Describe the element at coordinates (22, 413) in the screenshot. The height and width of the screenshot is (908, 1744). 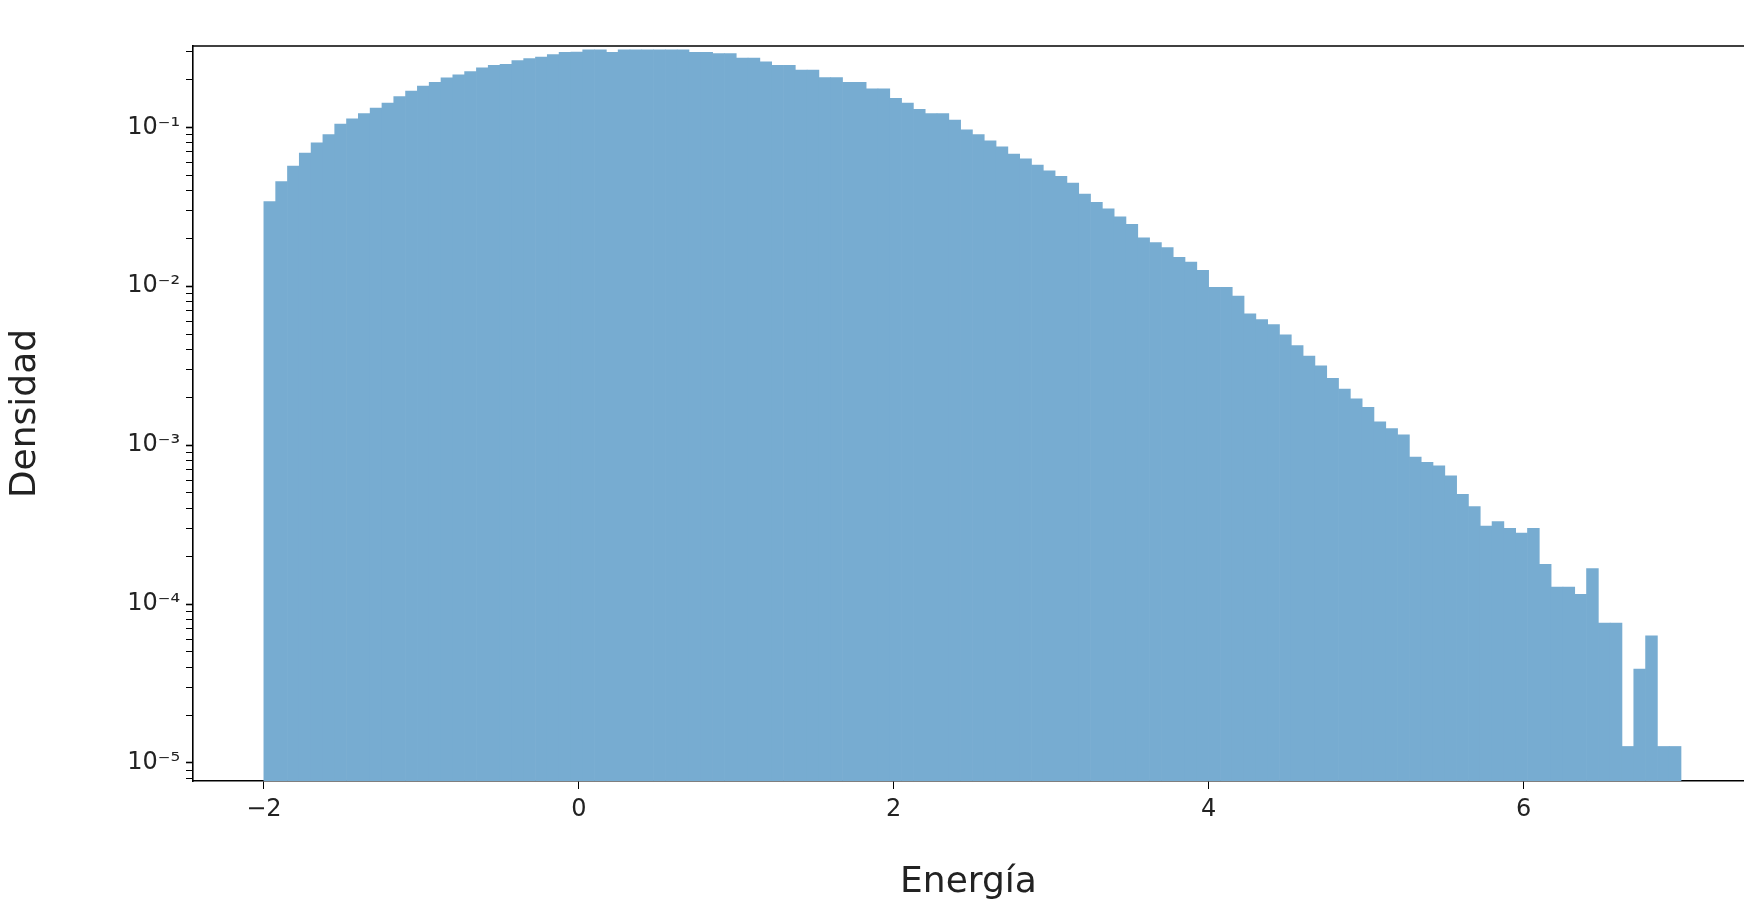
I see `y-axis-title: Densidad` at that location.